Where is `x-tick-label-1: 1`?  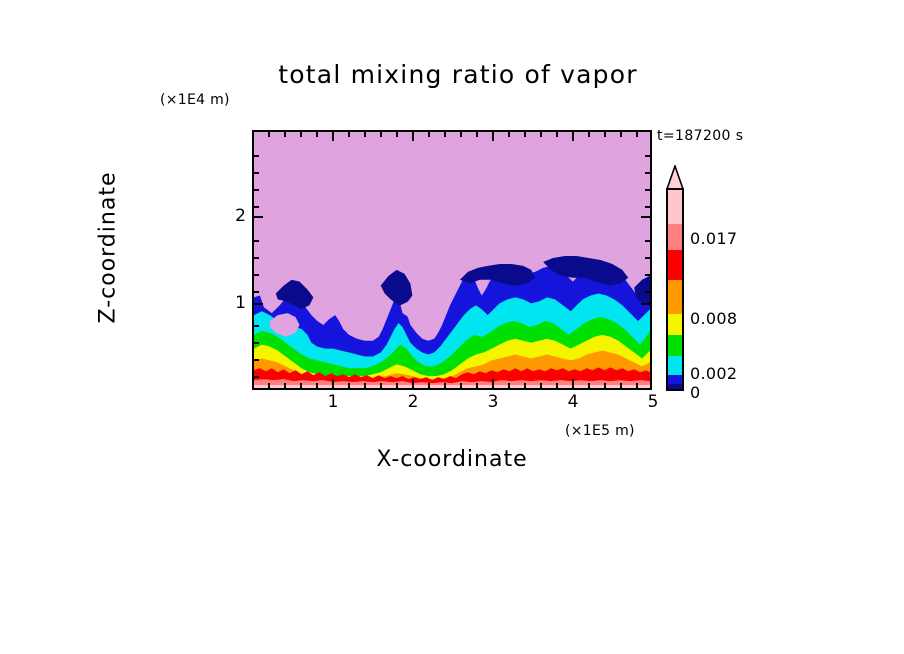
x-tick-label-1: 1 is located at coordinates (333, 402).